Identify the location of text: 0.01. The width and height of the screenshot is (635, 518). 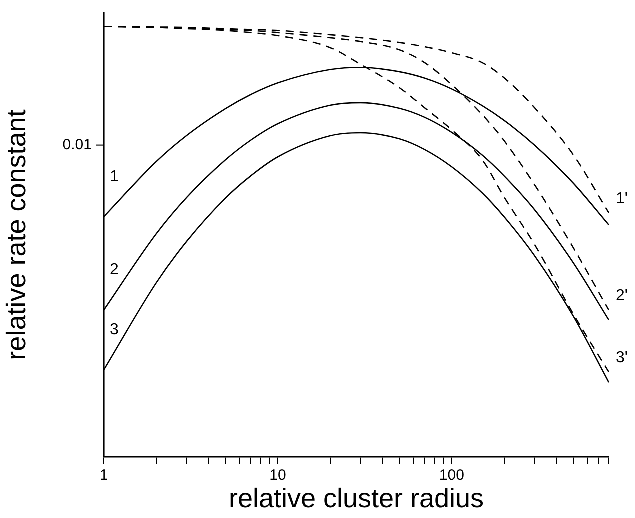
(77, 145).